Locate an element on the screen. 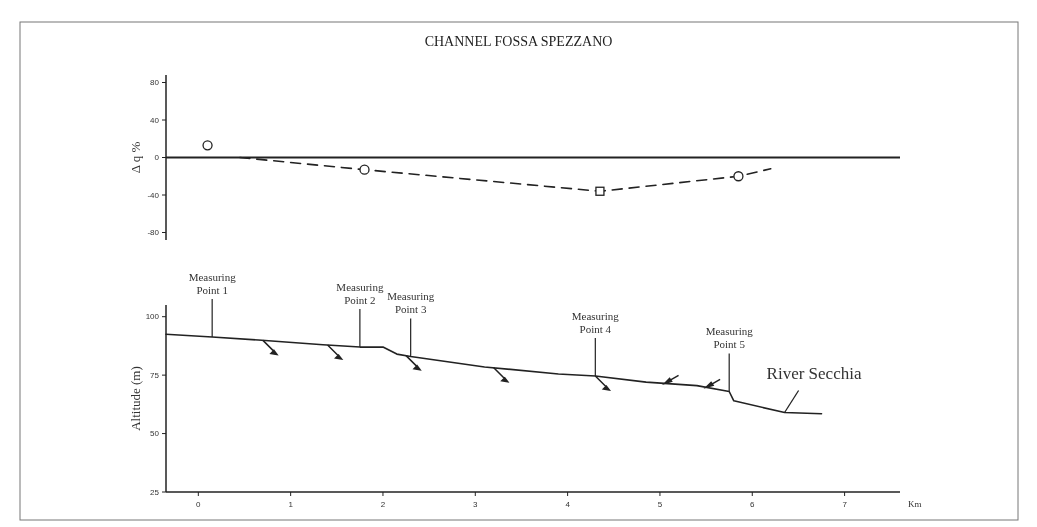  annotation: Measuring Point 4 is located at coordinates (595, 323).